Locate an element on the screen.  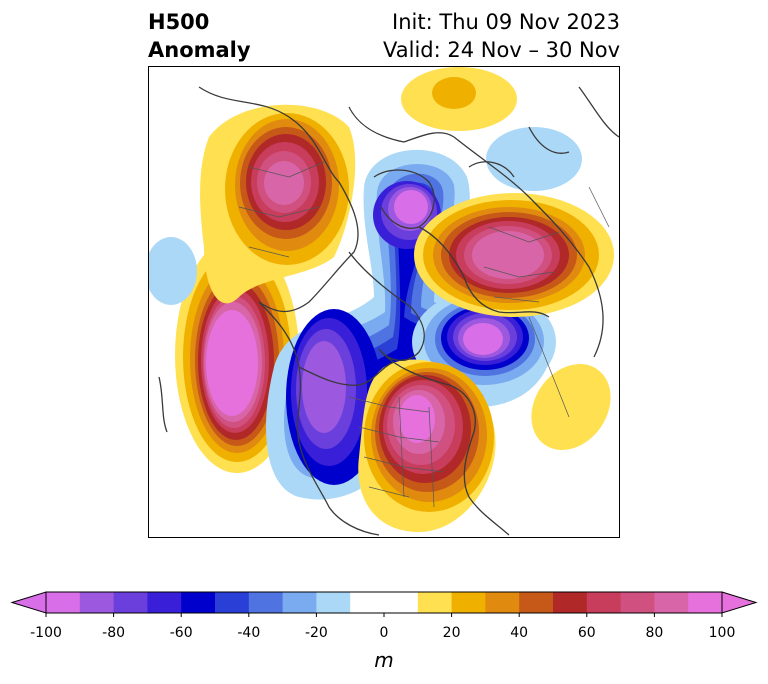
colorbar-tick-label: 60 is located at coordinates (586, 633).